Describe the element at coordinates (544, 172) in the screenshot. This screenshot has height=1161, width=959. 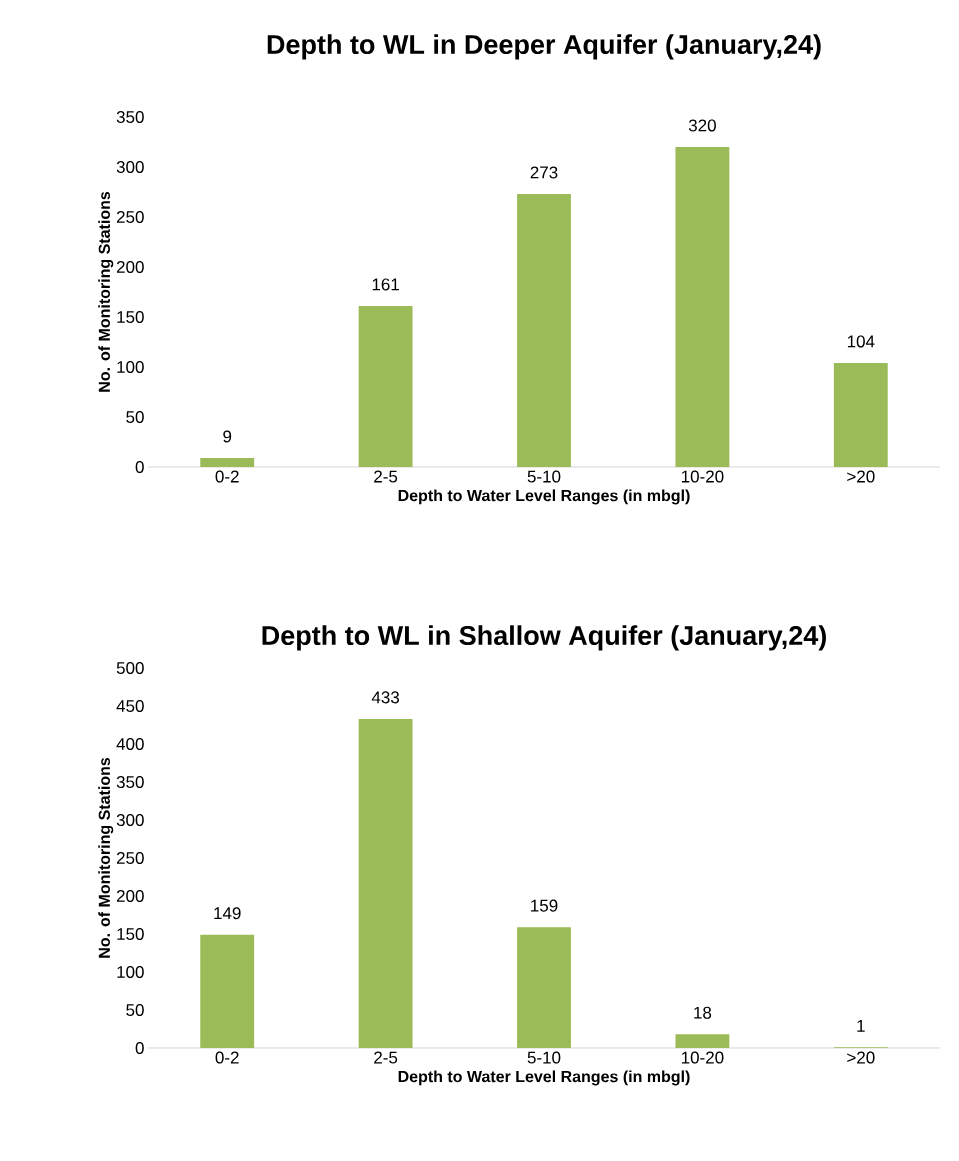
I see `data-label: 273` at that location.